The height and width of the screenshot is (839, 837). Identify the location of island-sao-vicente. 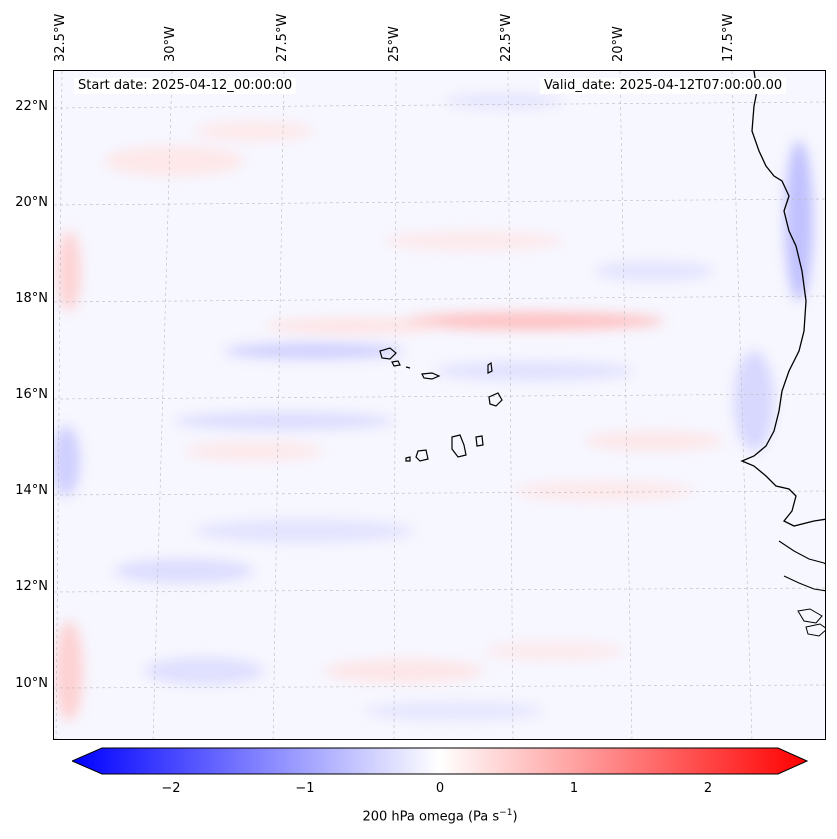
(396, 363).